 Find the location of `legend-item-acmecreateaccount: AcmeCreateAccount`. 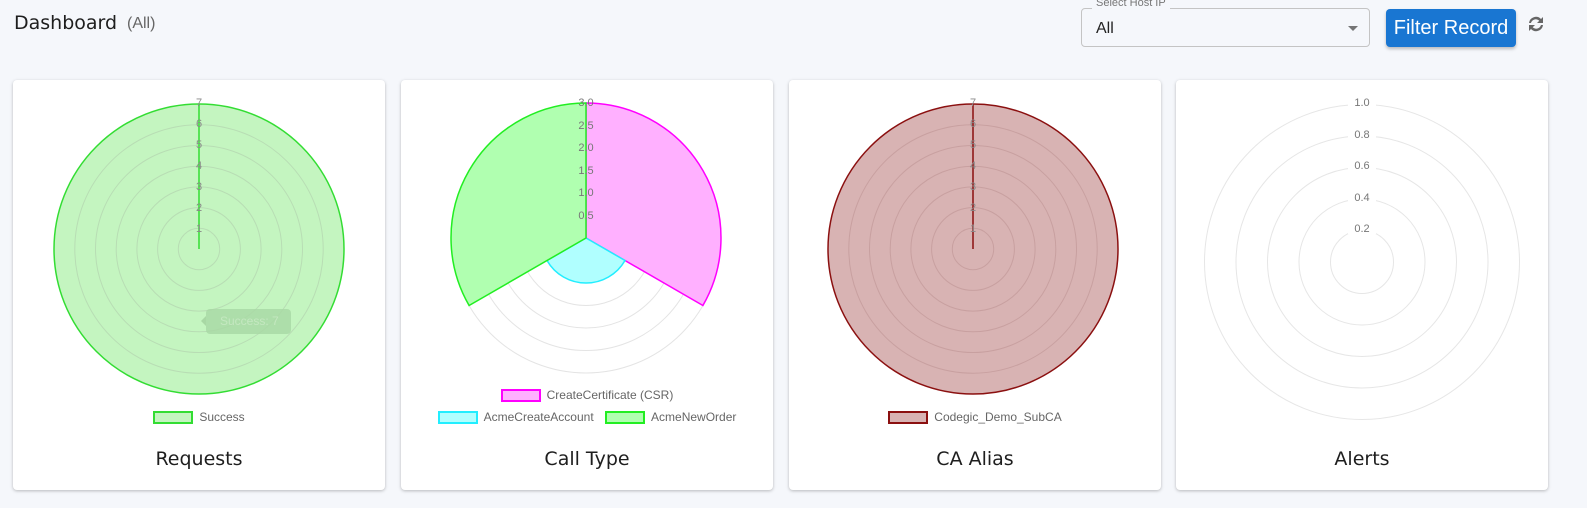

legend-item-acmecreateaccount: AcmeCreateAccount is located at coordinates (515, 417).